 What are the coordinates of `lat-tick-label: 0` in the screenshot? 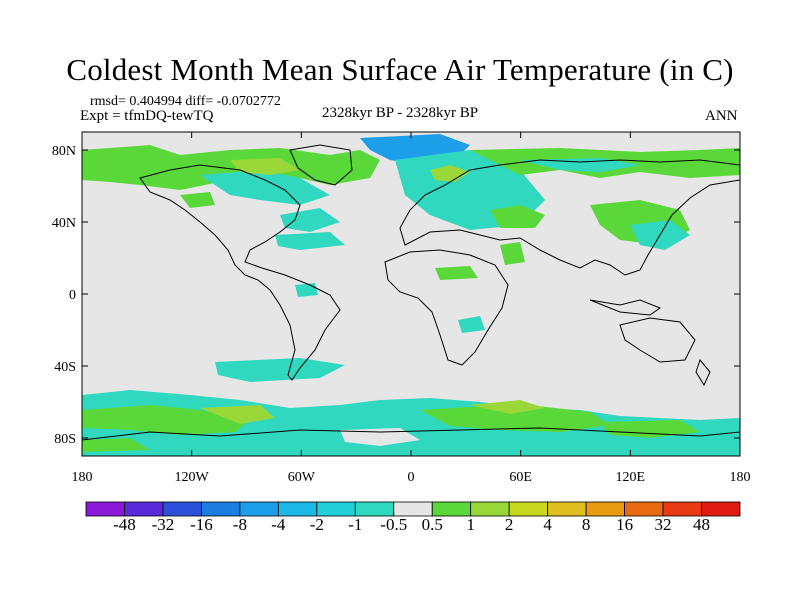 It's located at (72, 295).